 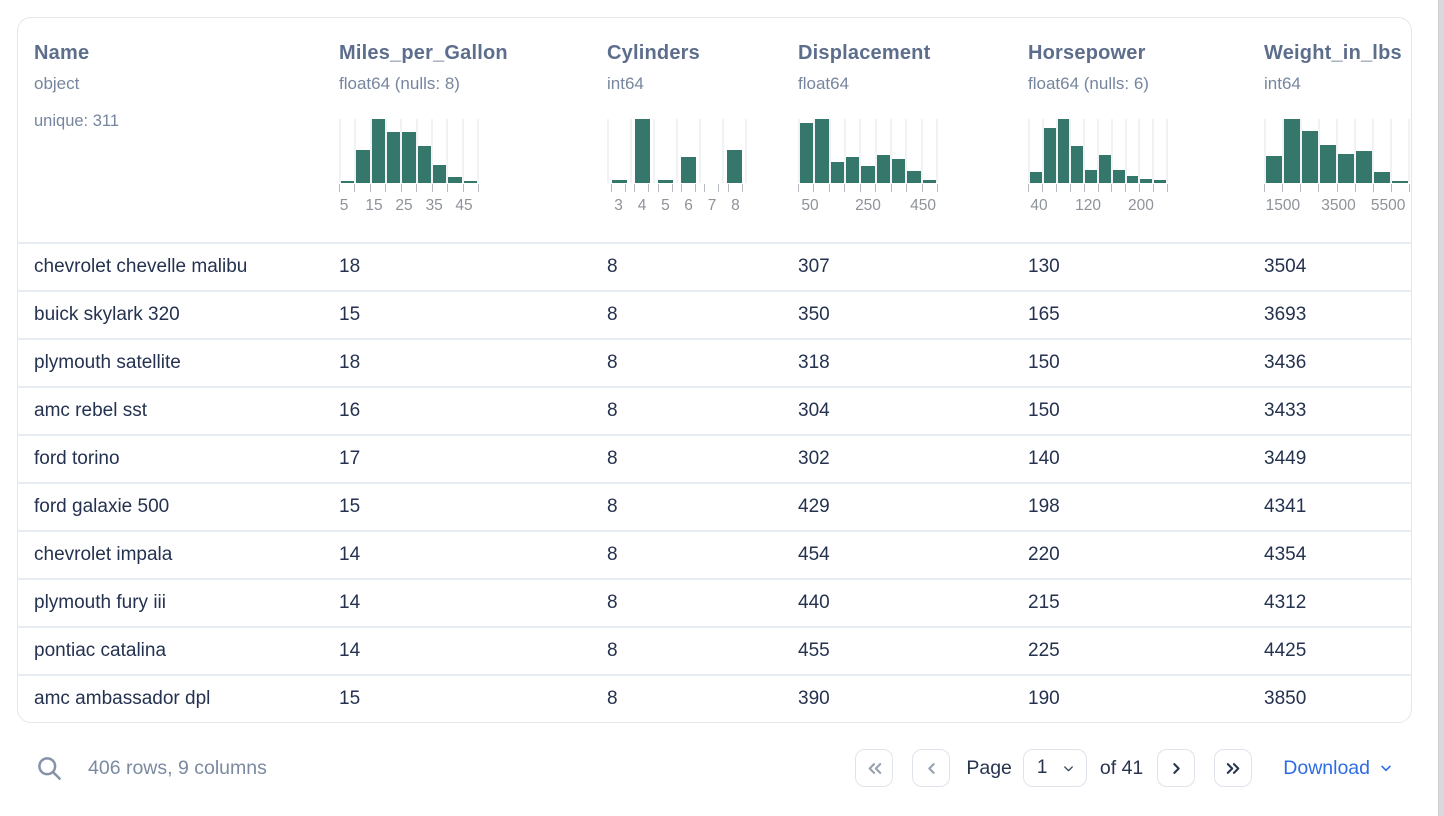 I want to click on histogram-axis-ticks, so click(x=868, y=188).